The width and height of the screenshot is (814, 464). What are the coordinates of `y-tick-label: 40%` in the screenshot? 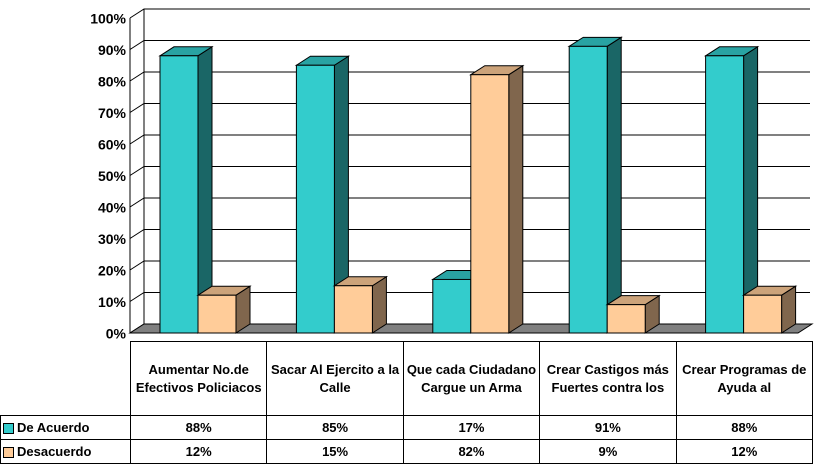 It's located at (112, 208).